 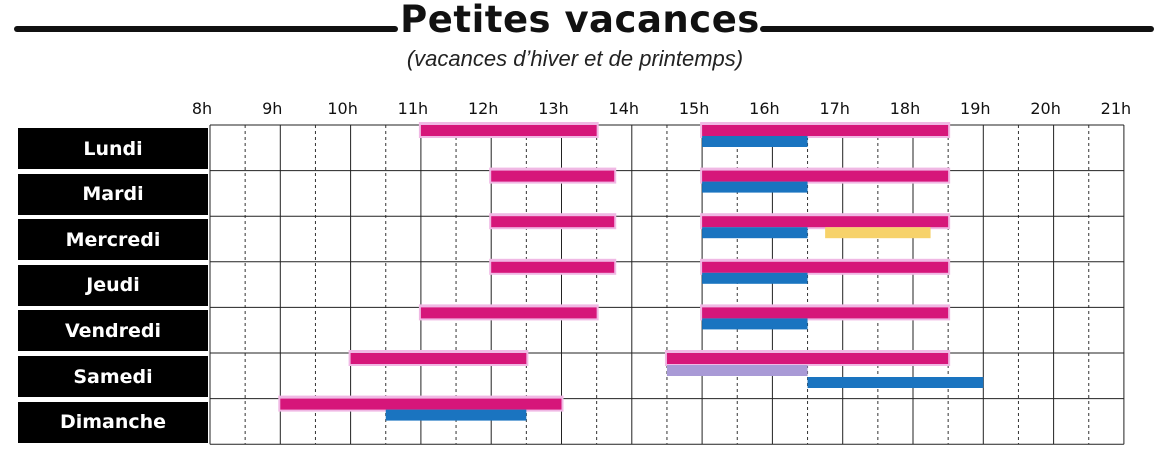 What do you see at coordinates (957, 29) in the screenshot?
I see `title-rule-right` at bounding box center [957, 29].